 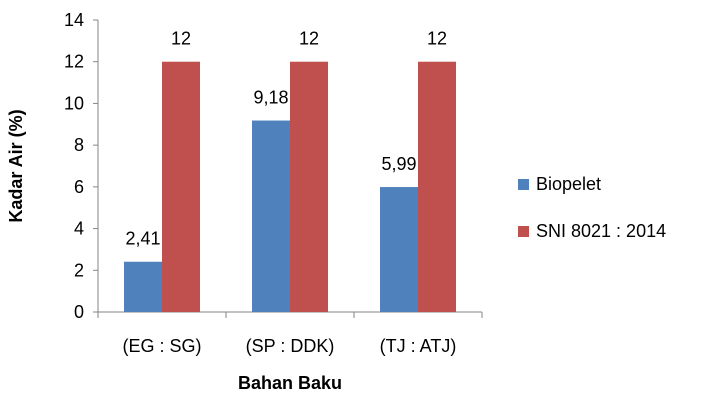 What do you see at coordinates (290, 346) in the screenshot?
I see `x-tick-label: (SP : DDK)` at bounding box center [290, 346].